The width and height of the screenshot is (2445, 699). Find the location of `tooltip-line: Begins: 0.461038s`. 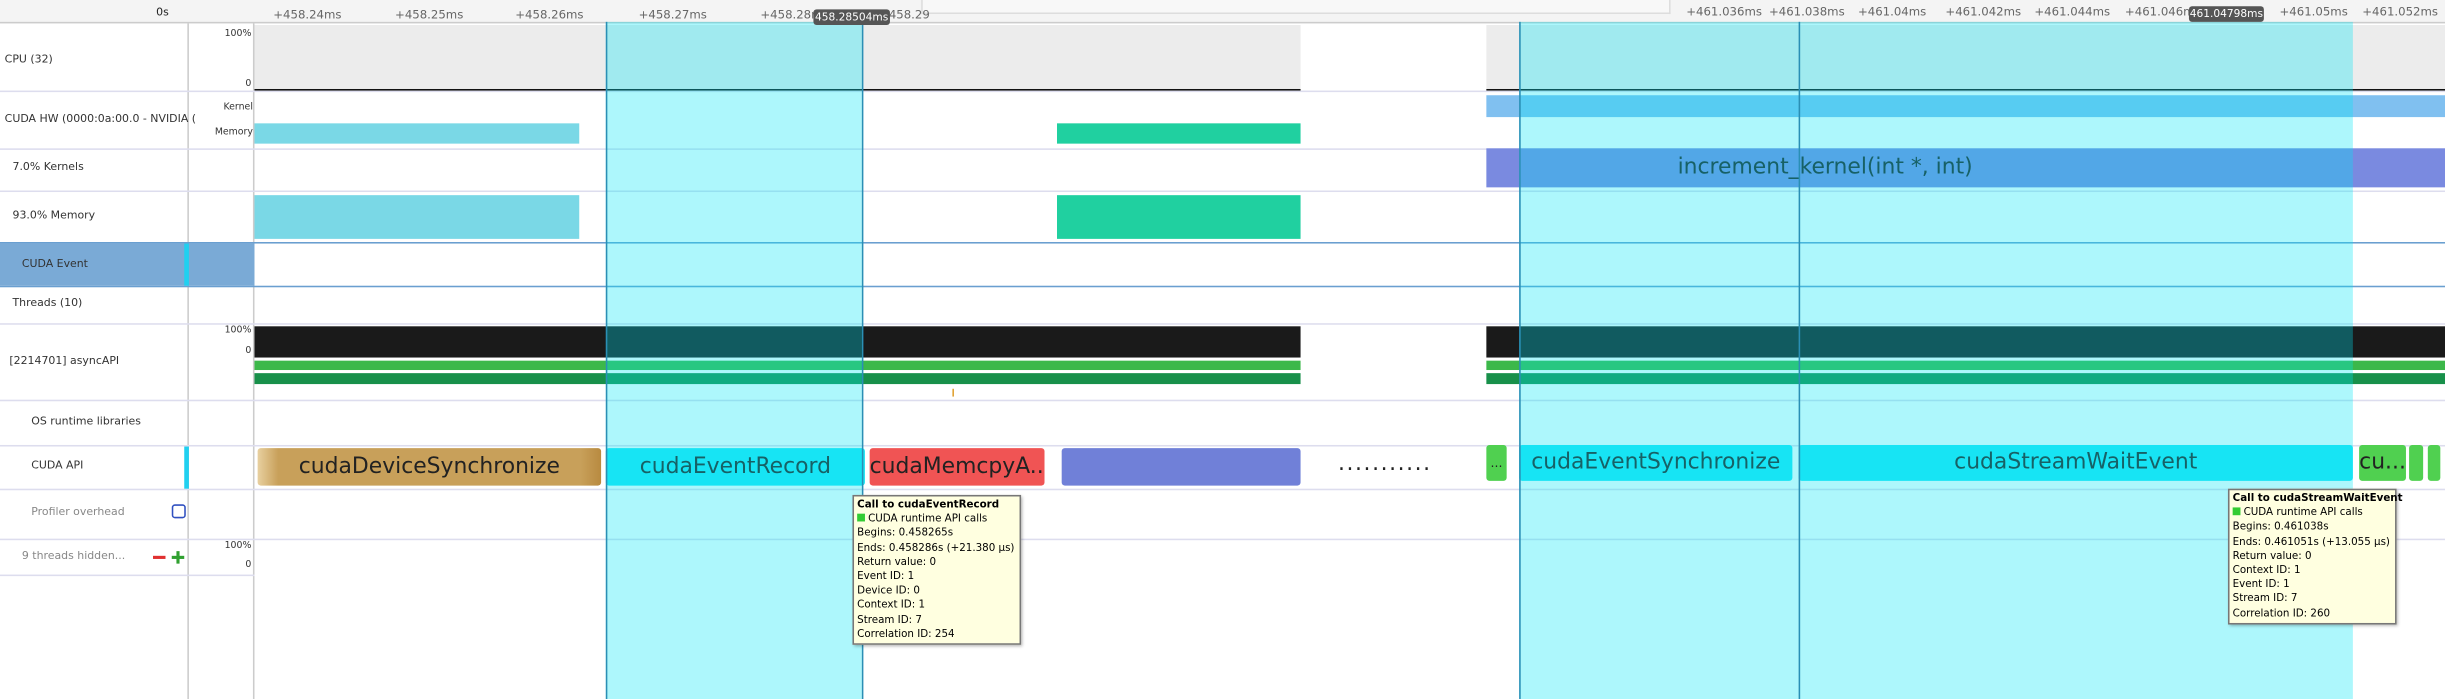

tooltip-line: Begins: 0.461038s is located at coordinates (2280, 527).